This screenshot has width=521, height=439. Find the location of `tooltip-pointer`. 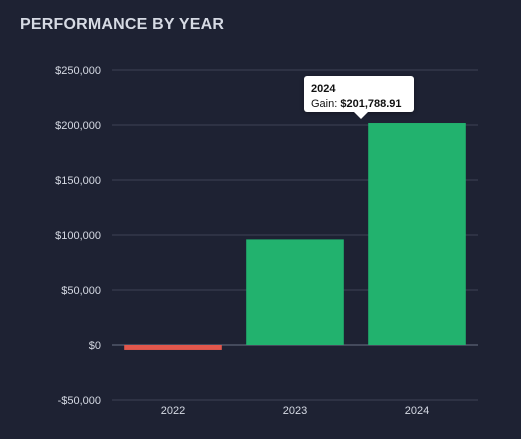

tooltip-pointer is located at coordinates (361, 115).